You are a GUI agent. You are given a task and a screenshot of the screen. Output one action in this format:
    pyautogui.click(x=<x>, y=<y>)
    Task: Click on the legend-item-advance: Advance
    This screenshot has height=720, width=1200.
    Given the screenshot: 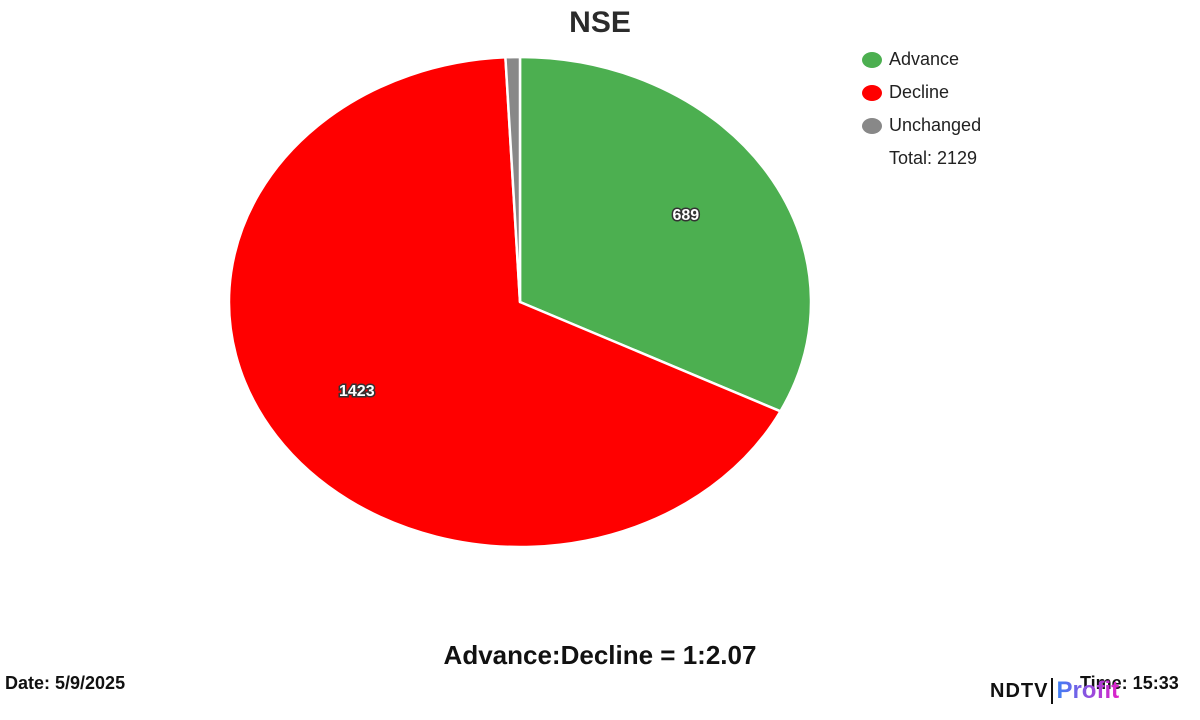 What is the action you would take?
    pyautogui.click(x=921, y=59)
    